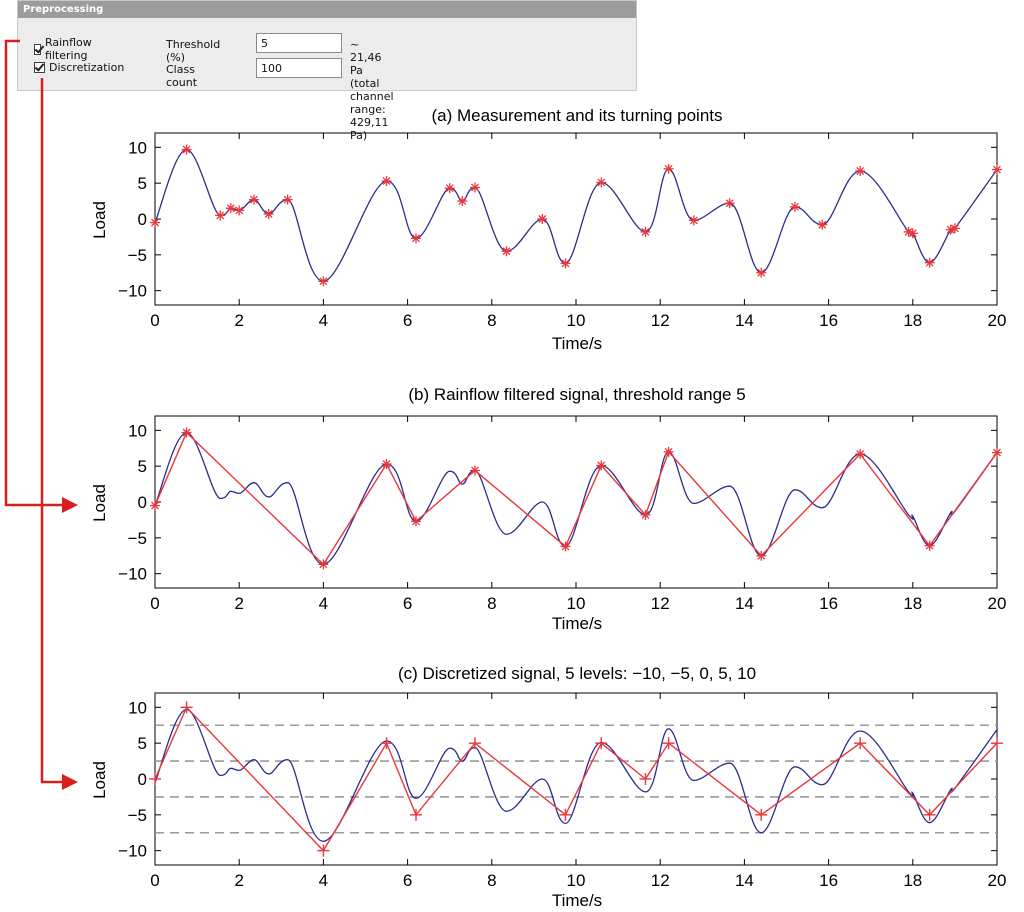 Image resolution: width=1024 pixels, height=912 pixels. What do you see at coordinates (576, 320) in the screenshot?
I see `x-tick-label: 10` at bounding box center [576, 320].